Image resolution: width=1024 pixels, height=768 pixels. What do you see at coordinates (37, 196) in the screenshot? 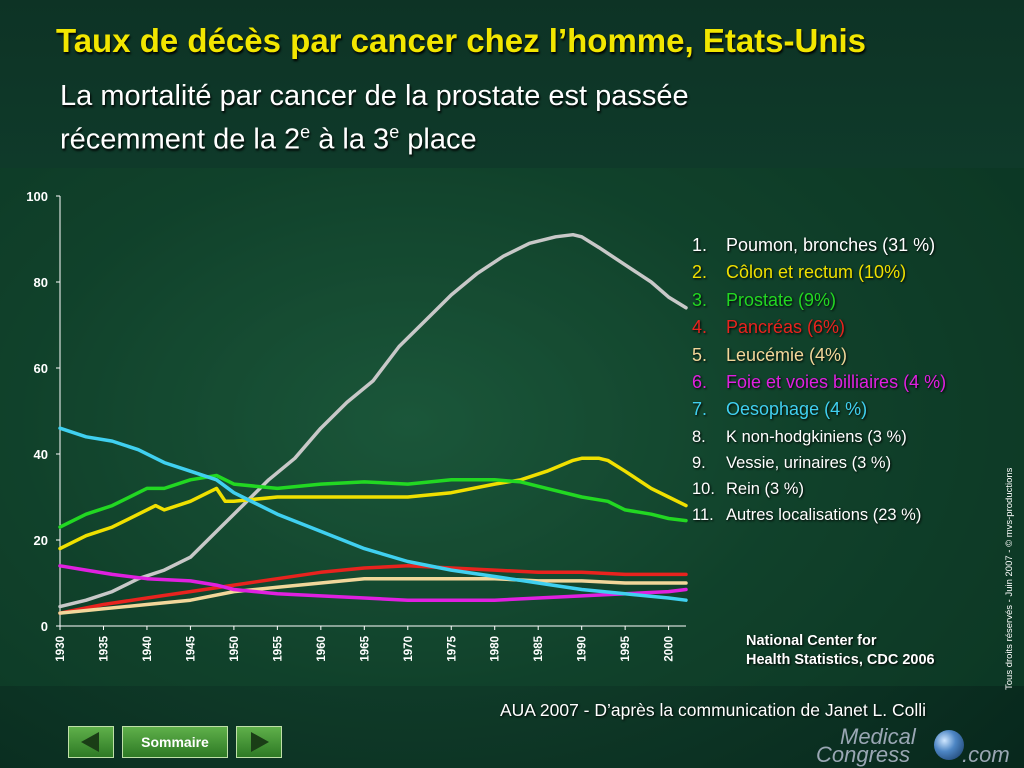
I see `y-tick-label: 100` at bounding box center [37, 196].